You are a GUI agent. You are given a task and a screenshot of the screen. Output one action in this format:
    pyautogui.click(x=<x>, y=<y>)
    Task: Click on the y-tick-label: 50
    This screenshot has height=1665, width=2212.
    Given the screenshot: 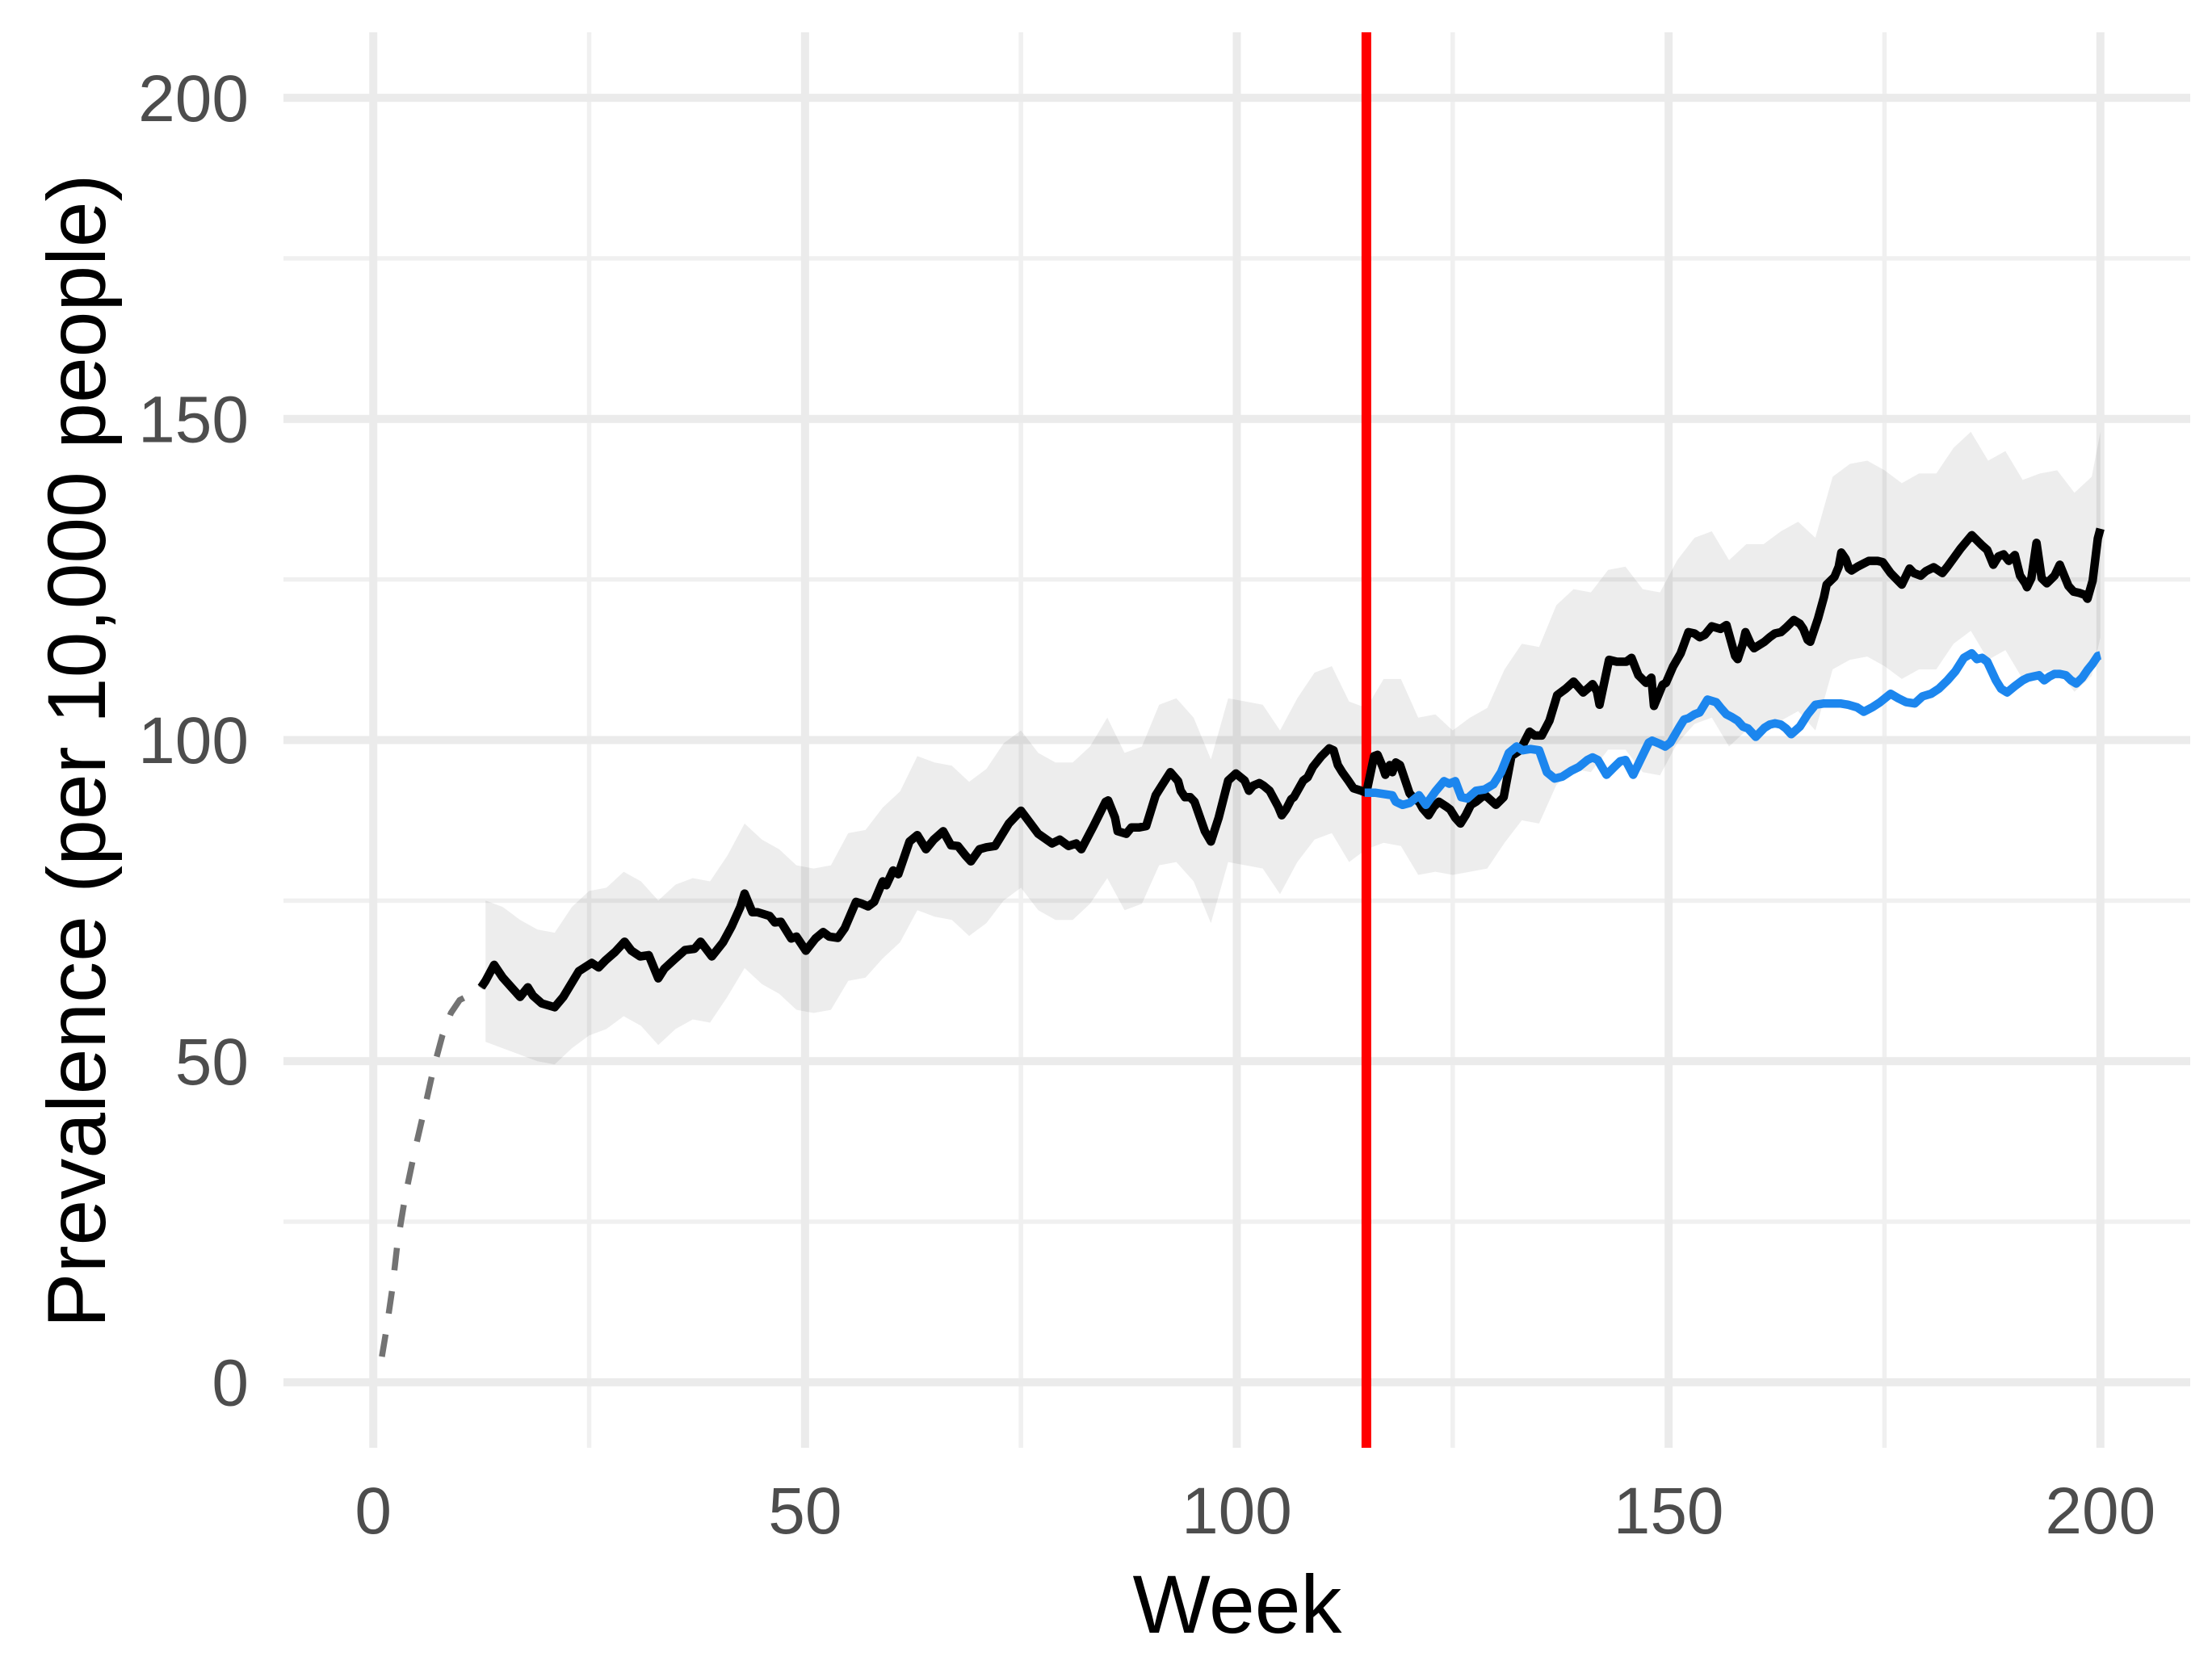 What is the action you would take?
    pyautogui.click(x=212, y=1062)
    